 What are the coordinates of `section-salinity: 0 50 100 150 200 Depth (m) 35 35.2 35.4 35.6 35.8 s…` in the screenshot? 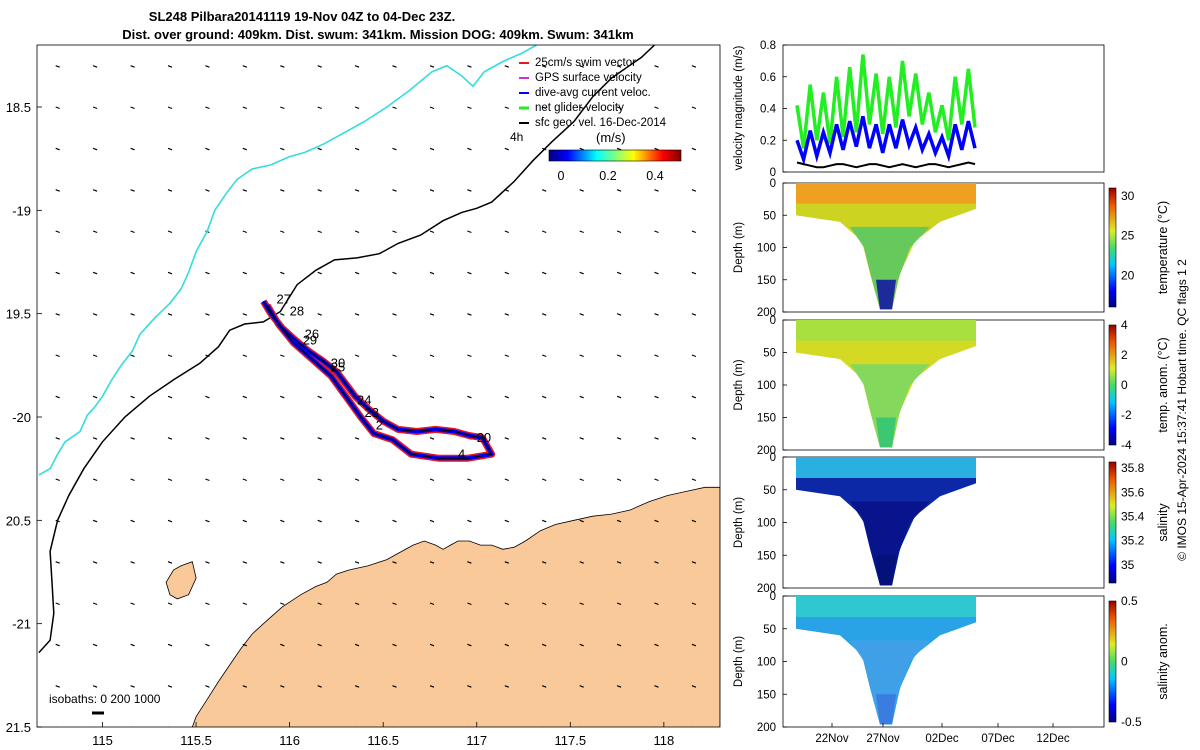 It's located at (951, 523).